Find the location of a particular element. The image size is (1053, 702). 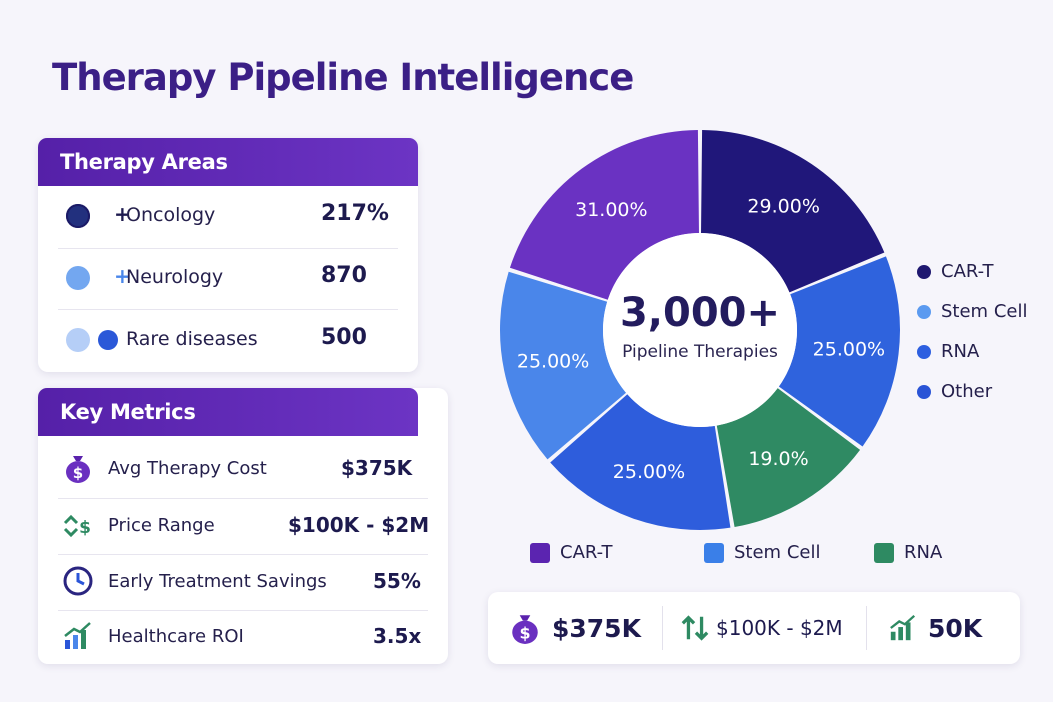

metric-label: Avg Therapy Cost is located at coordinates (187, 468).